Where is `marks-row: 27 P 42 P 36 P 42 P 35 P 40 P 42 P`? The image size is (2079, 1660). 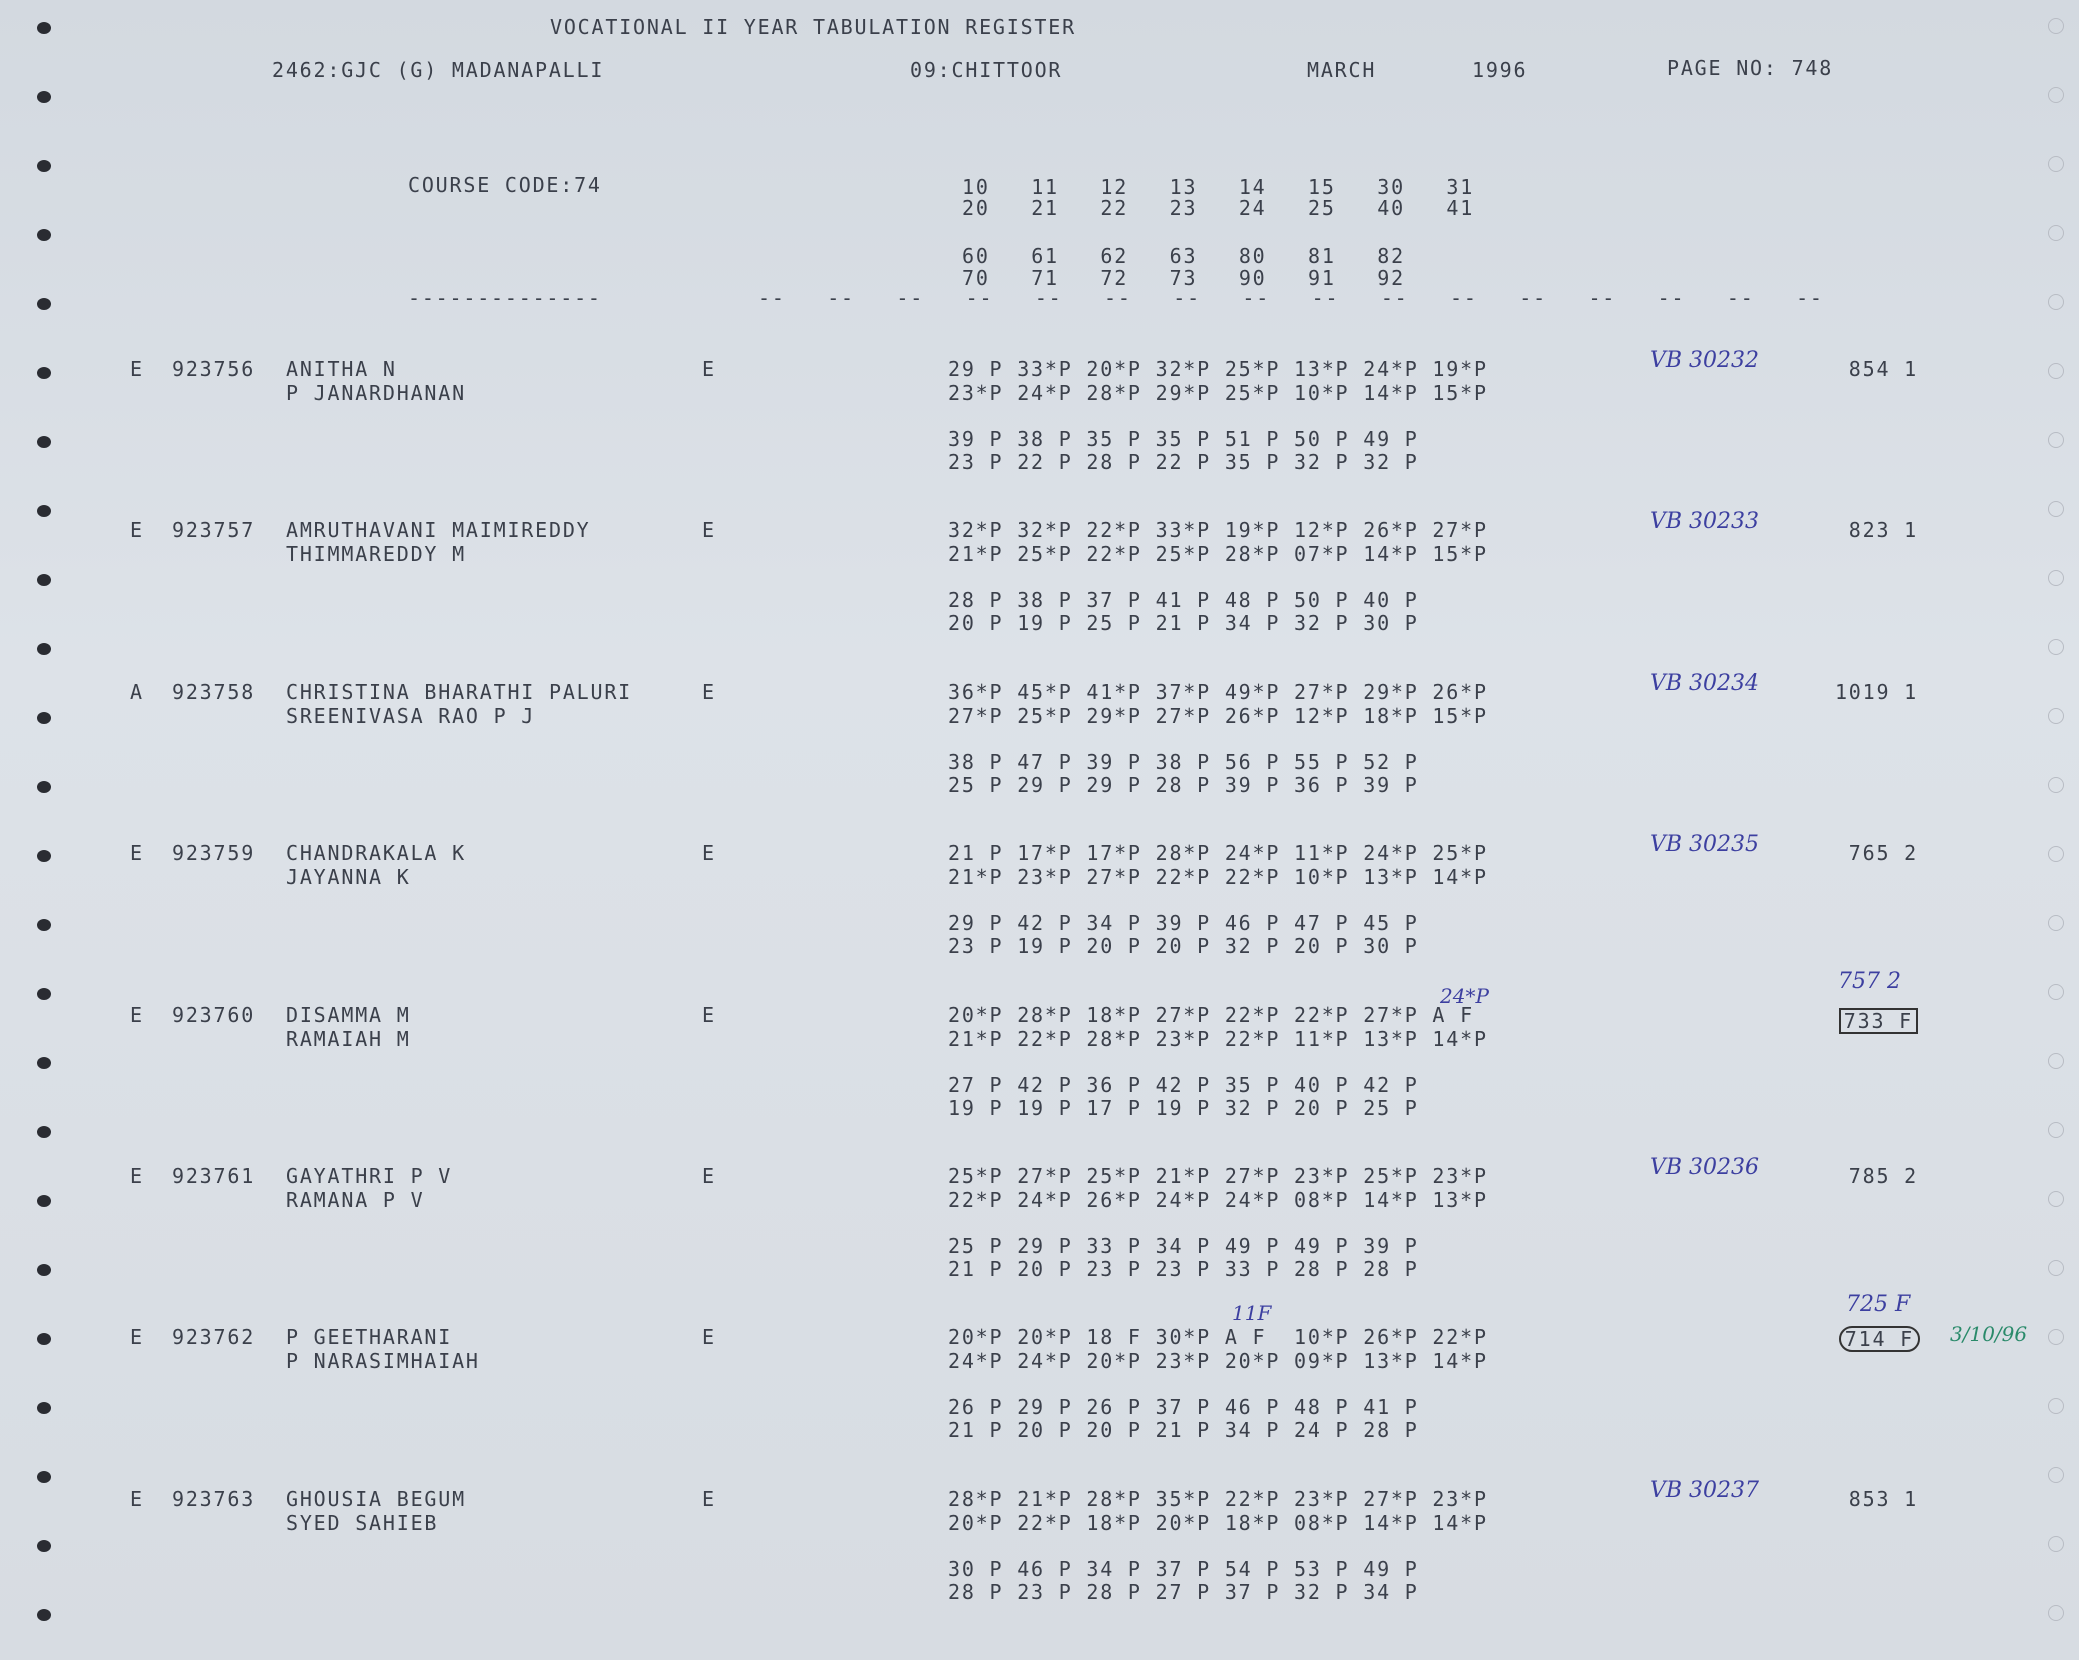 marks-row: 27 P 42 P 36 P 42 P 35 P 40 P 42 P is located at coordinates (1183, 1084).